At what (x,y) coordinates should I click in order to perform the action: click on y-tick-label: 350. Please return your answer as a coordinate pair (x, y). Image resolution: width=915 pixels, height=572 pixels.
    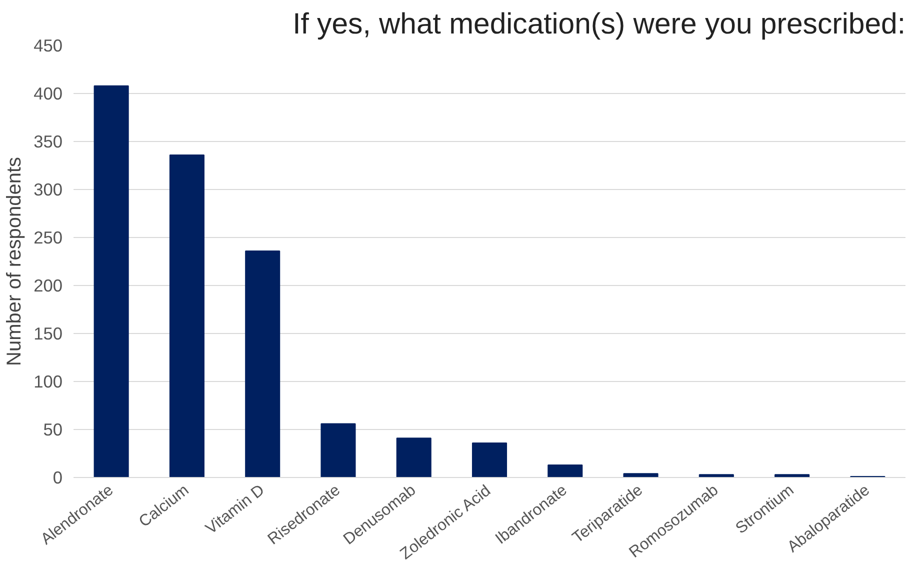
    Looking at the image, I should click on (48, 142).